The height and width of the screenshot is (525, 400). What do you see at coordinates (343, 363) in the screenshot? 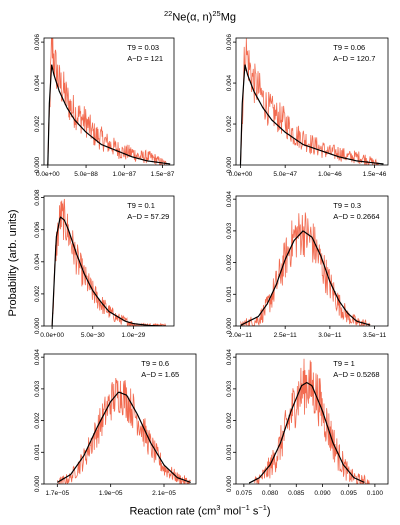
I see `panel-annotation: T9 = 1` at bounding box center [343, 363].